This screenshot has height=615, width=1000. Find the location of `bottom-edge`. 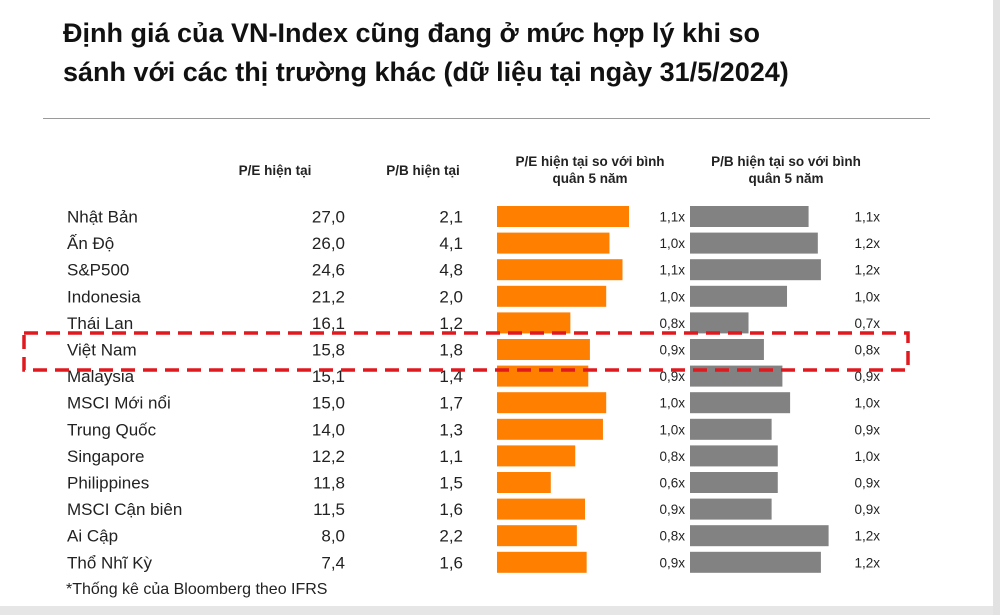

bottom-edge is located at coordinates (500, 610).